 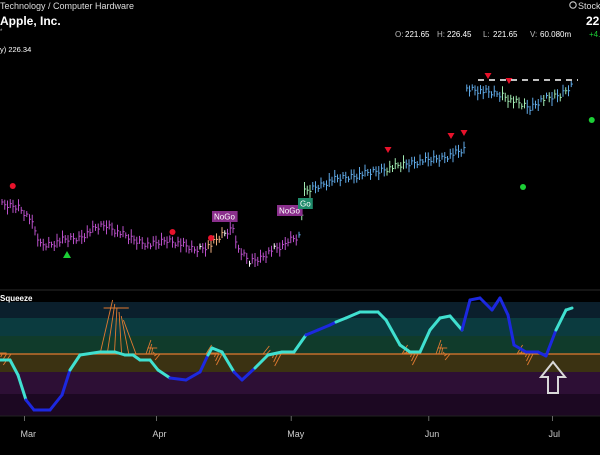 I want to click on osc-band-lower, so click(x=300, y=383).